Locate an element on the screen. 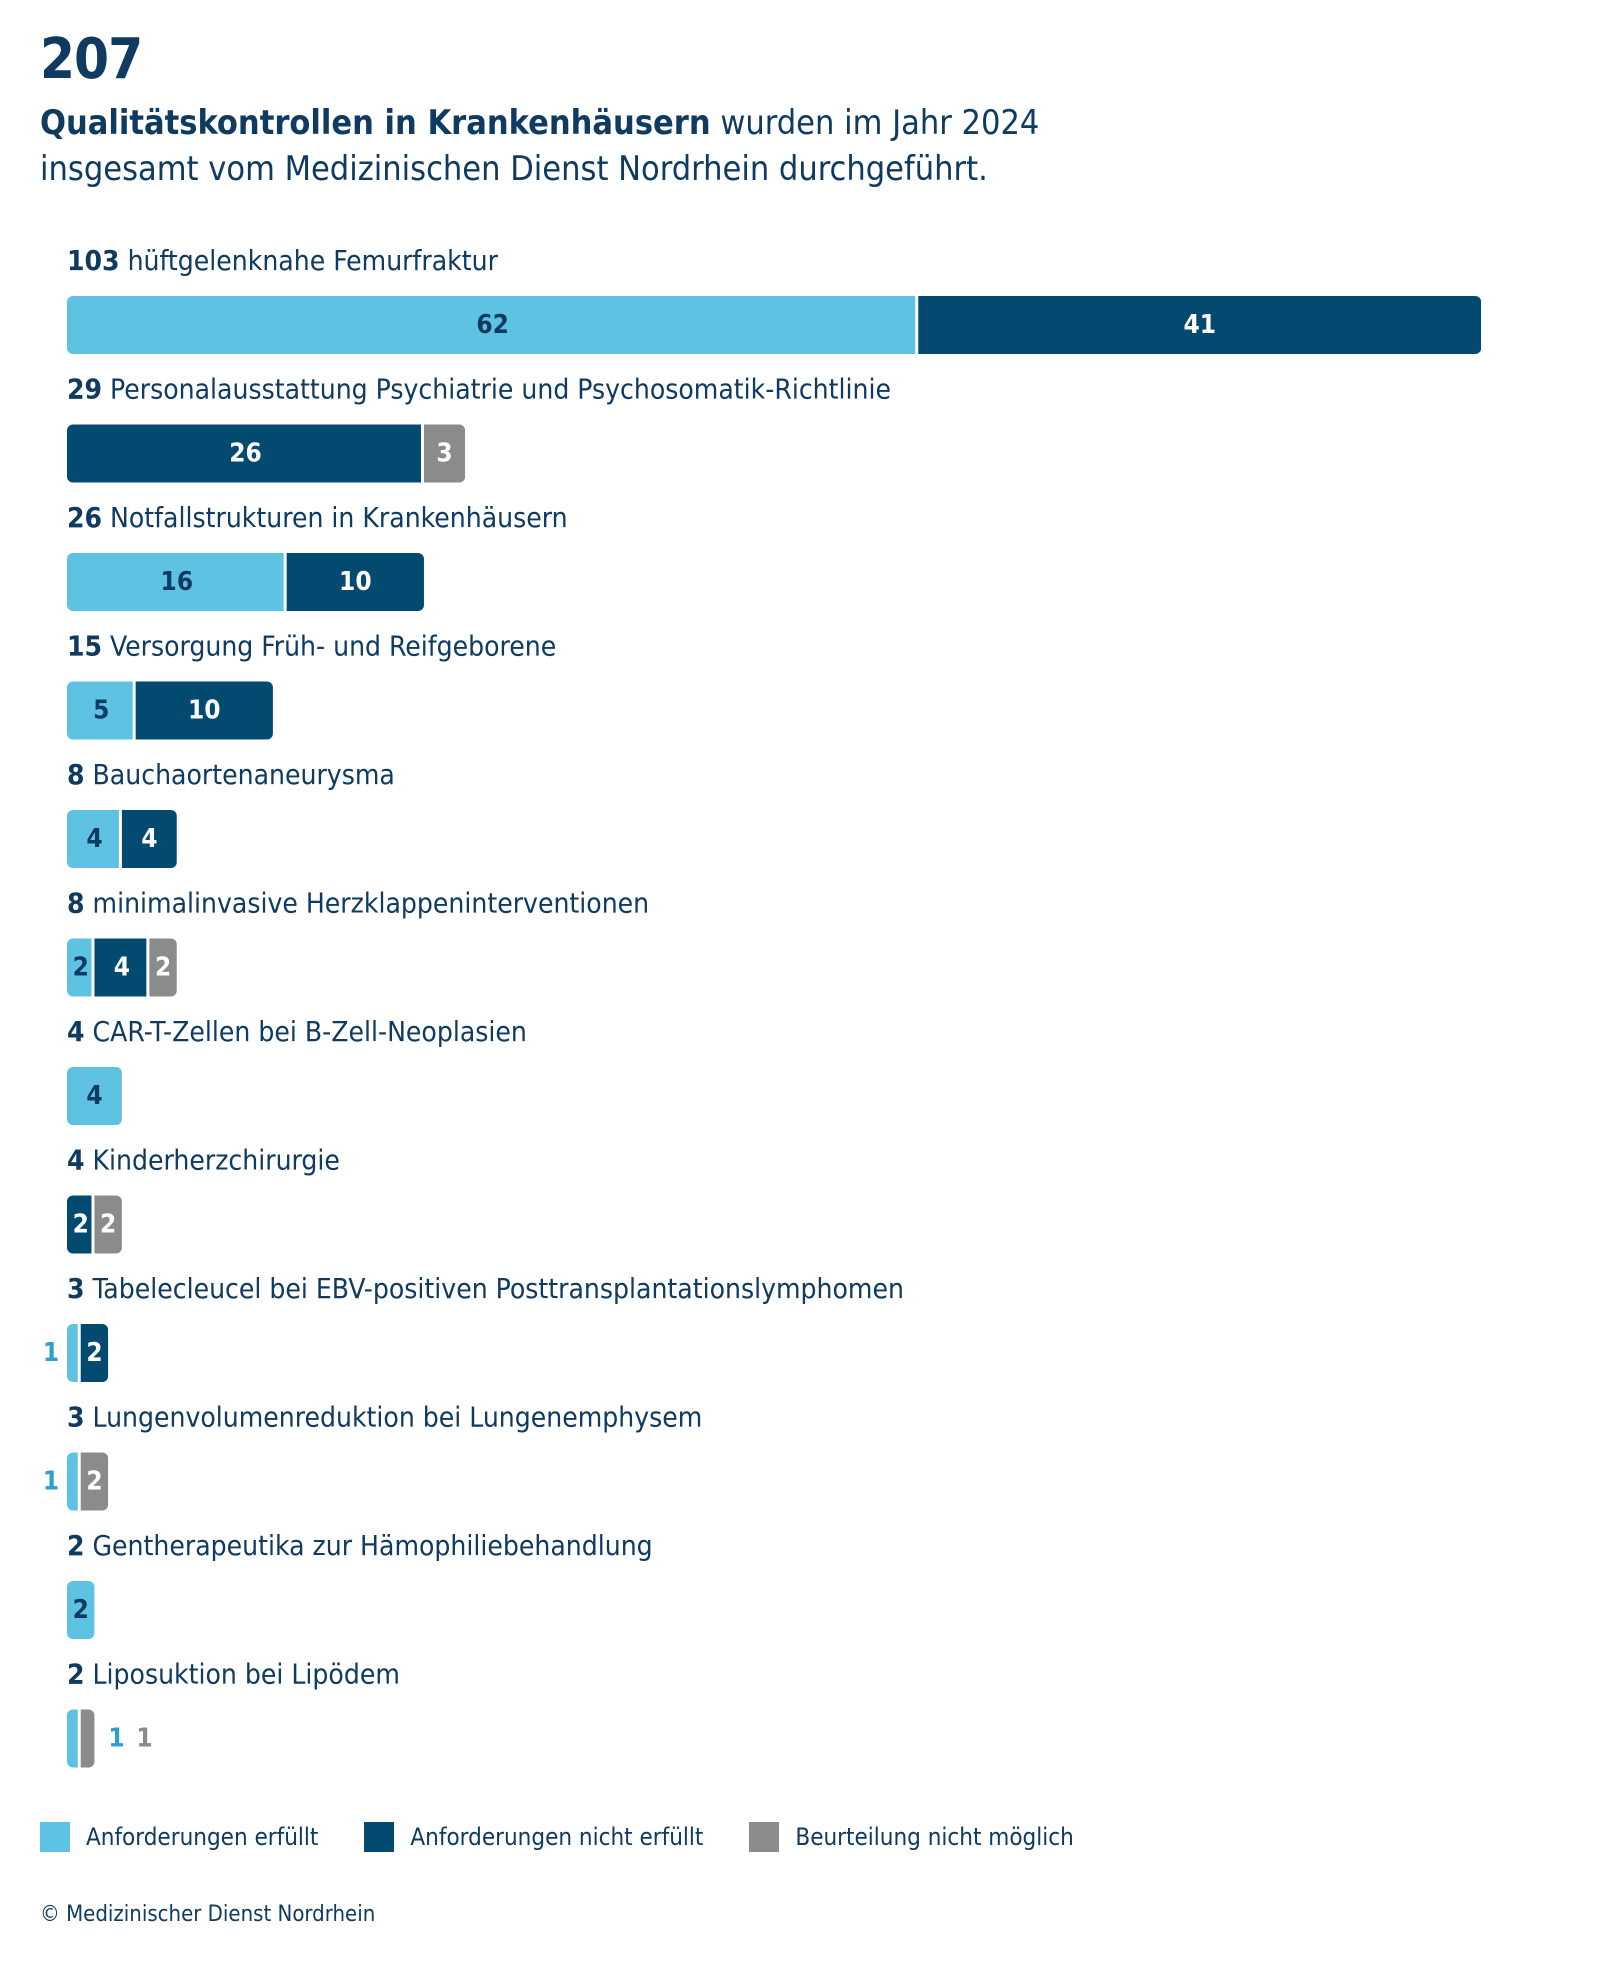 The image size is (1600, 1976). category-name: Versorgung Früh- und Reifgeborene is located at coordinates (329, 646).